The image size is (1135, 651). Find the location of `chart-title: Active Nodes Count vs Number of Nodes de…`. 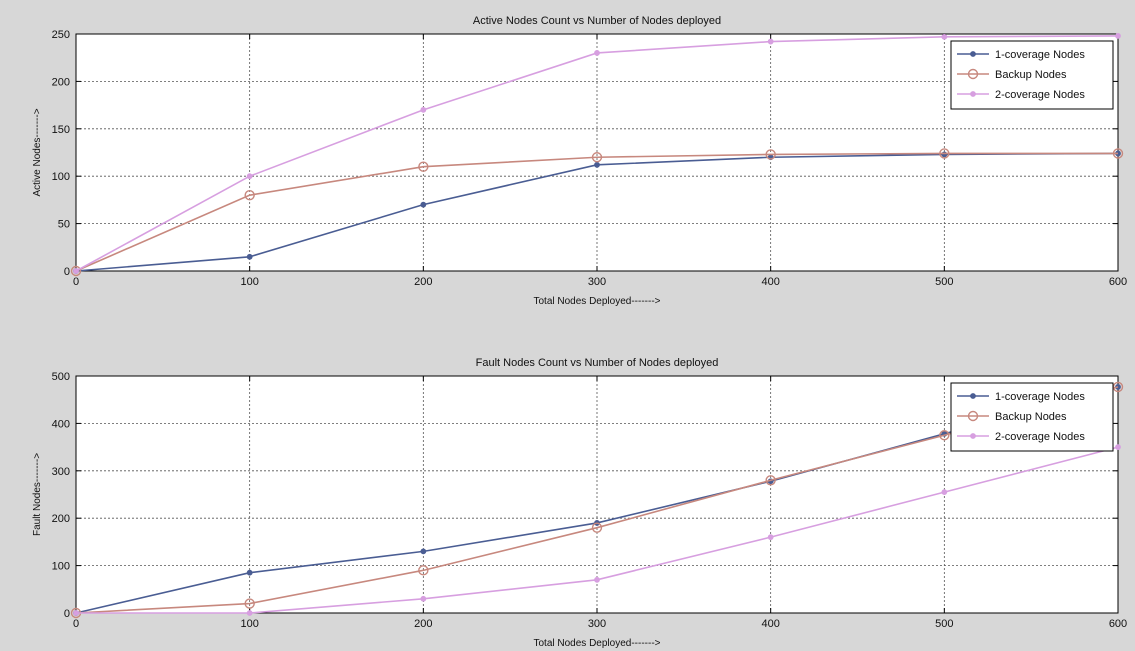

chart-title: Active Nodes Count vs Number of Nodes de… is located at coordinates (597, 21).